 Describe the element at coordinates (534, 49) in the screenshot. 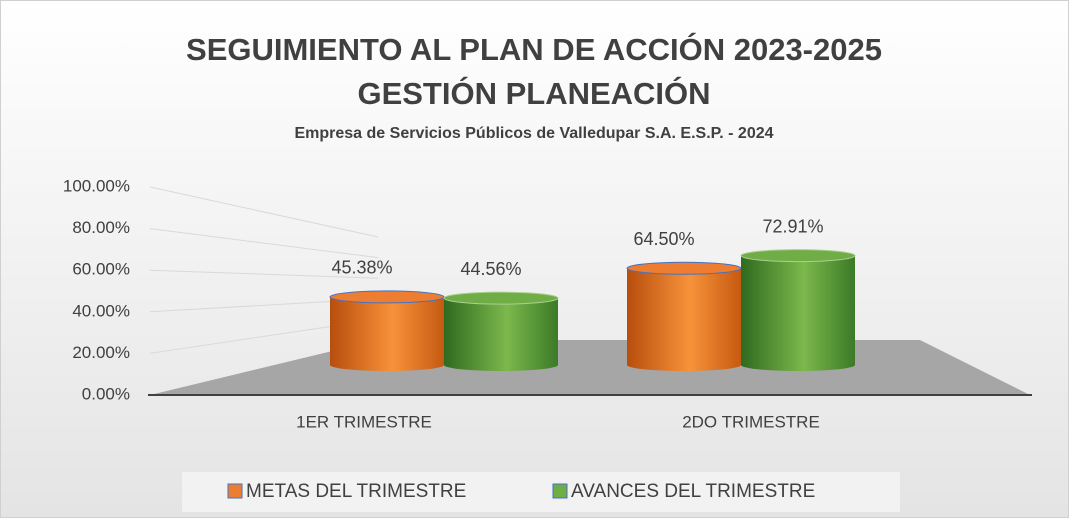

I see `chart-title: SEGUIMIENTO AL PLAN DE ACCIÓN 2023-2025` at that location.